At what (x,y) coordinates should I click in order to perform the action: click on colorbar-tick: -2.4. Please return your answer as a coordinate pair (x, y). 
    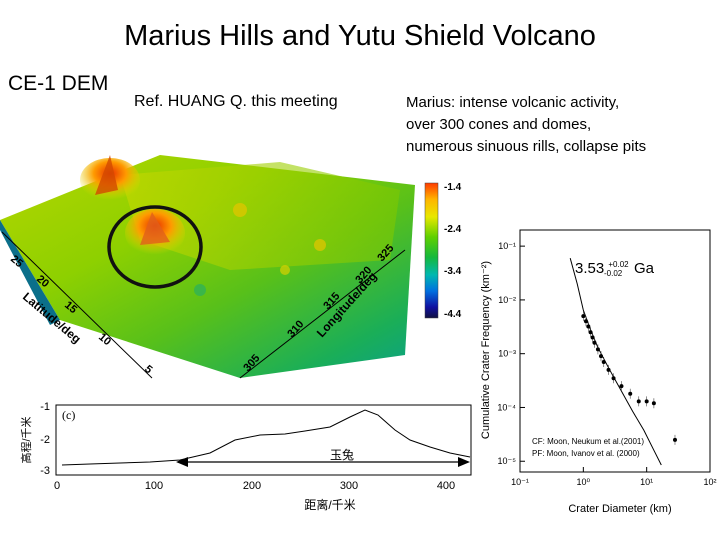
    Looking at the image, I should click on (453, 229).